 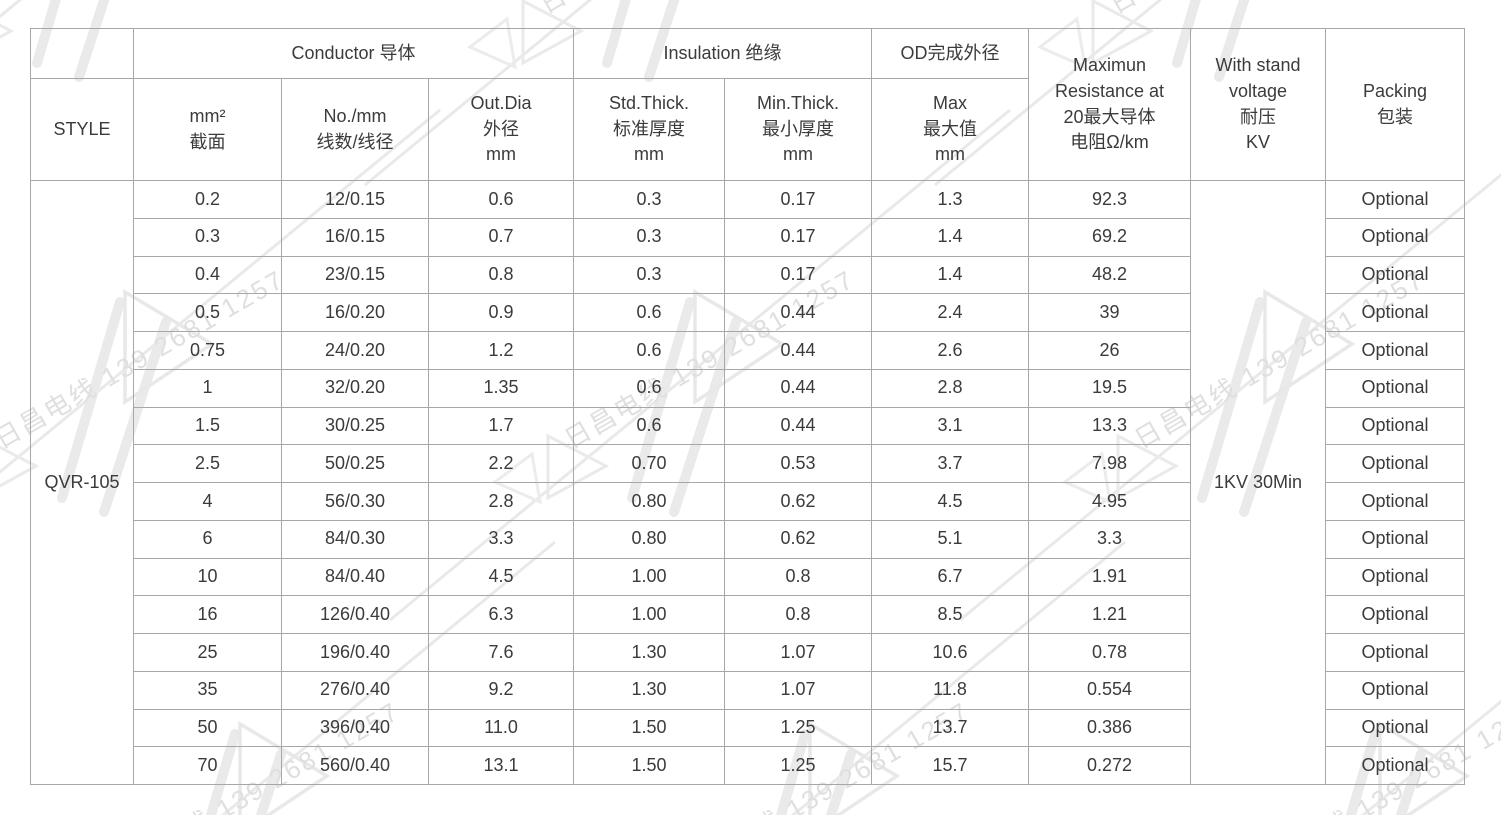 I want to click on data-cell: 7.6, so click(x=501, y=652).